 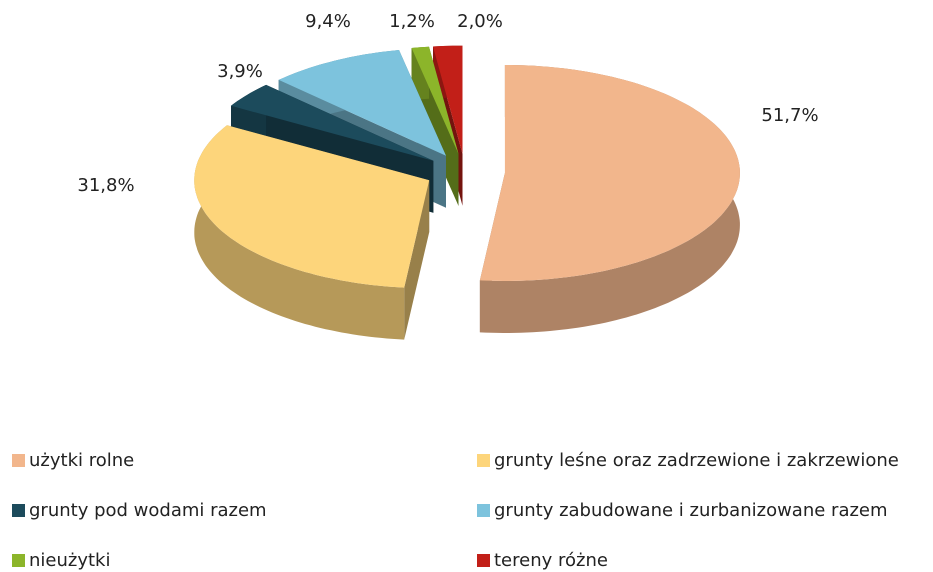 What do you see at coordinates (69, 560) in the screenshot?
I see `legend-label: nieużytki` at bounding box center [69, 560].